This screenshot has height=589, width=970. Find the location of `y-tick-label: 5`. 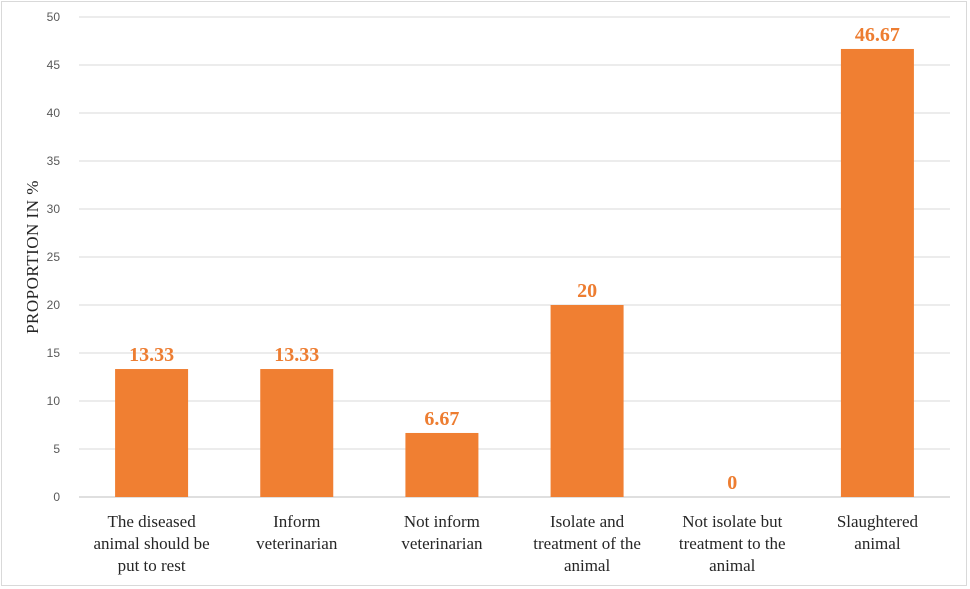

y-tick-label: 5 is located at coordinates (56, 449).